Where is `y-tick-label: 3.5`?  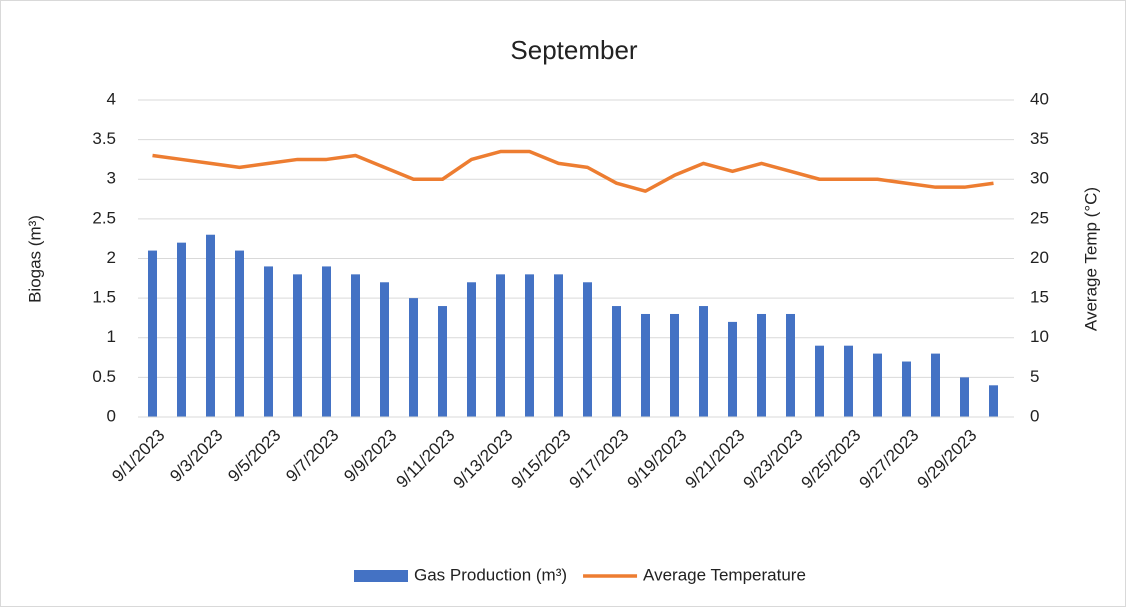
y-tick-label: 3.5 is located at coordinates (104, 138).